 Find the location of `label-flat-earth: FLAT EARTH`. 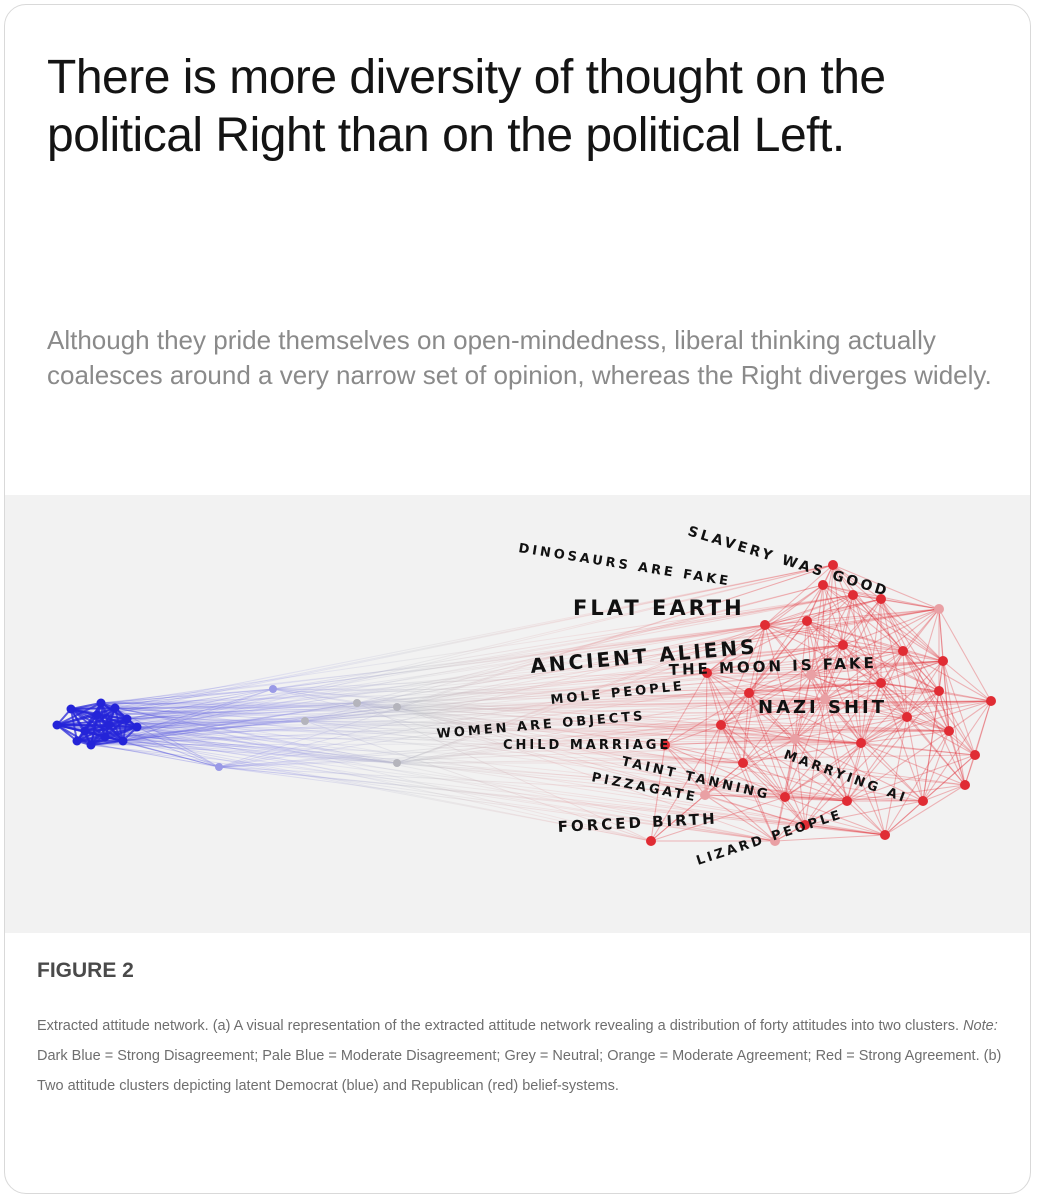

label-flat-earth: FLAT EARTH is located at coordinates (659, 608).